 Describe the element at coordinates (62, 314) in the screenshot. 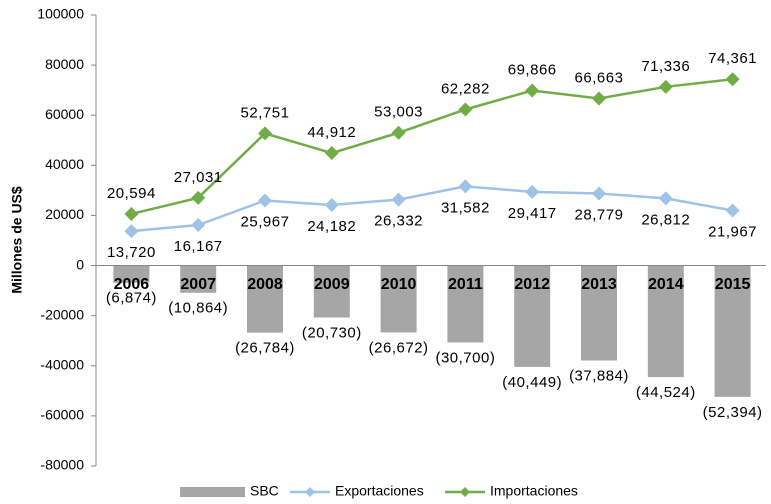

I see `y-tick-label: -20000` at that location.